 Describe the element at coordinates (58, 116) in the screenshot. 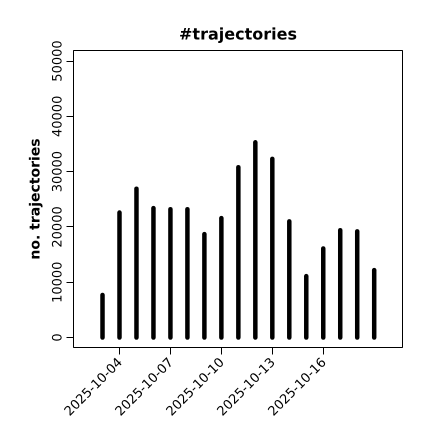

I see `y-tick-label: 40000` at that location.